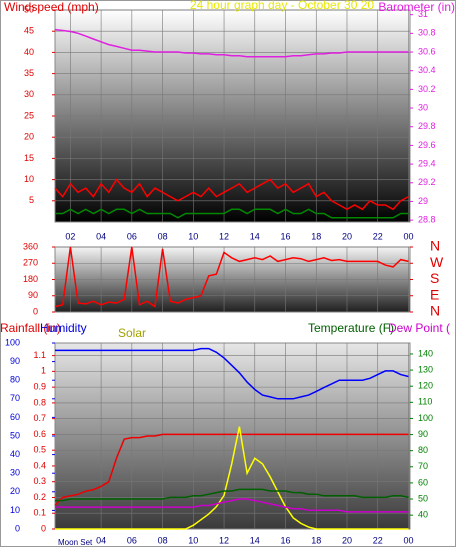 The height and width of the screenshot is (547, 456). I want to click on x-tick-label: 22, so click(378, 236).